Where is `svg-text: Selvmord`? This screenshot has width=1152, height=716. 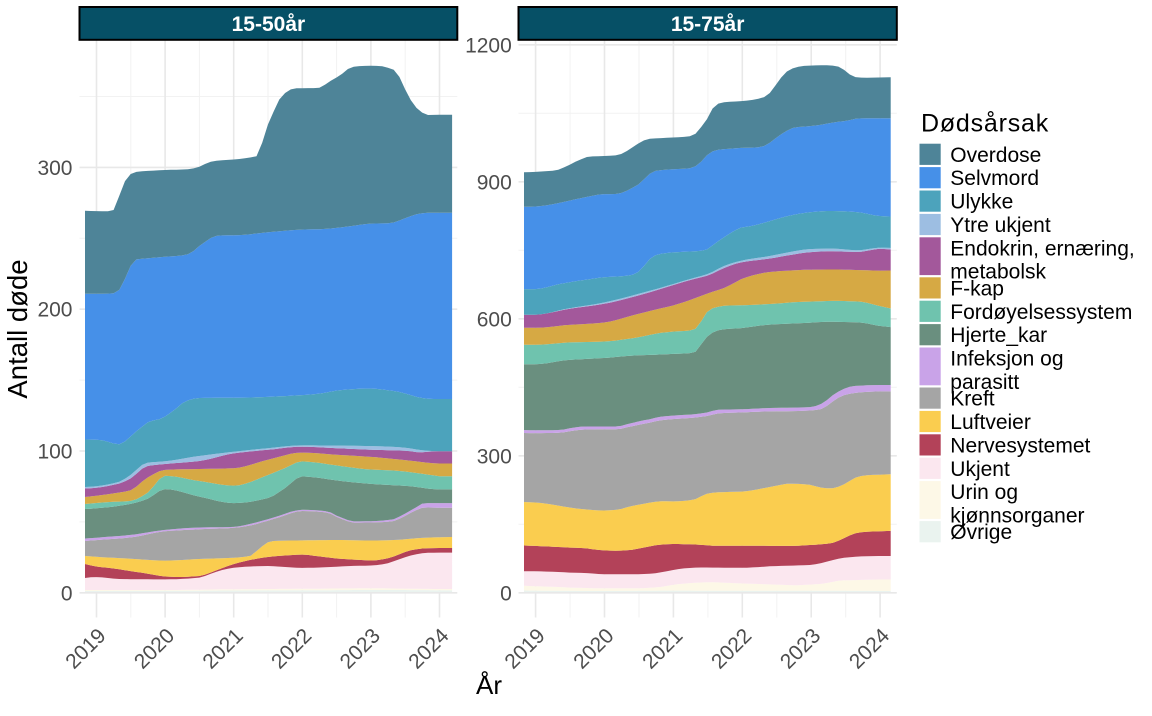
svg-text: Selvmord is located at coordinates (994, 178).